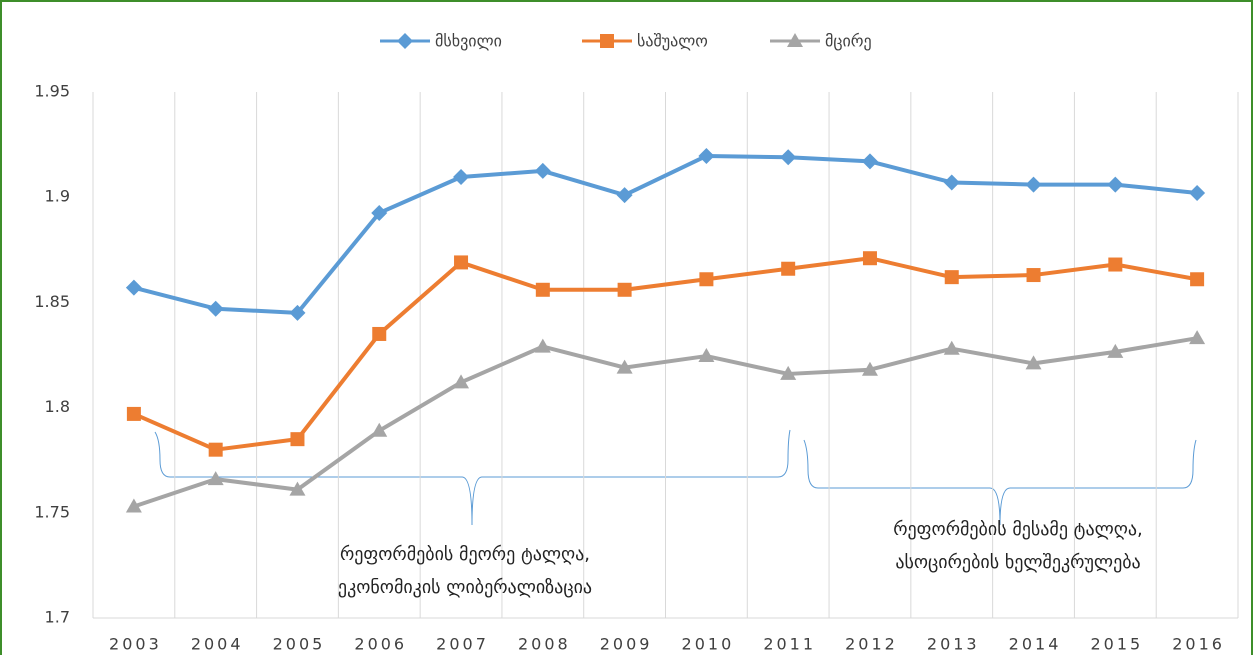 The width and height of the screenshot is (1253, 655). I want to click on x-tick-label: 2004, so click(217, 644).